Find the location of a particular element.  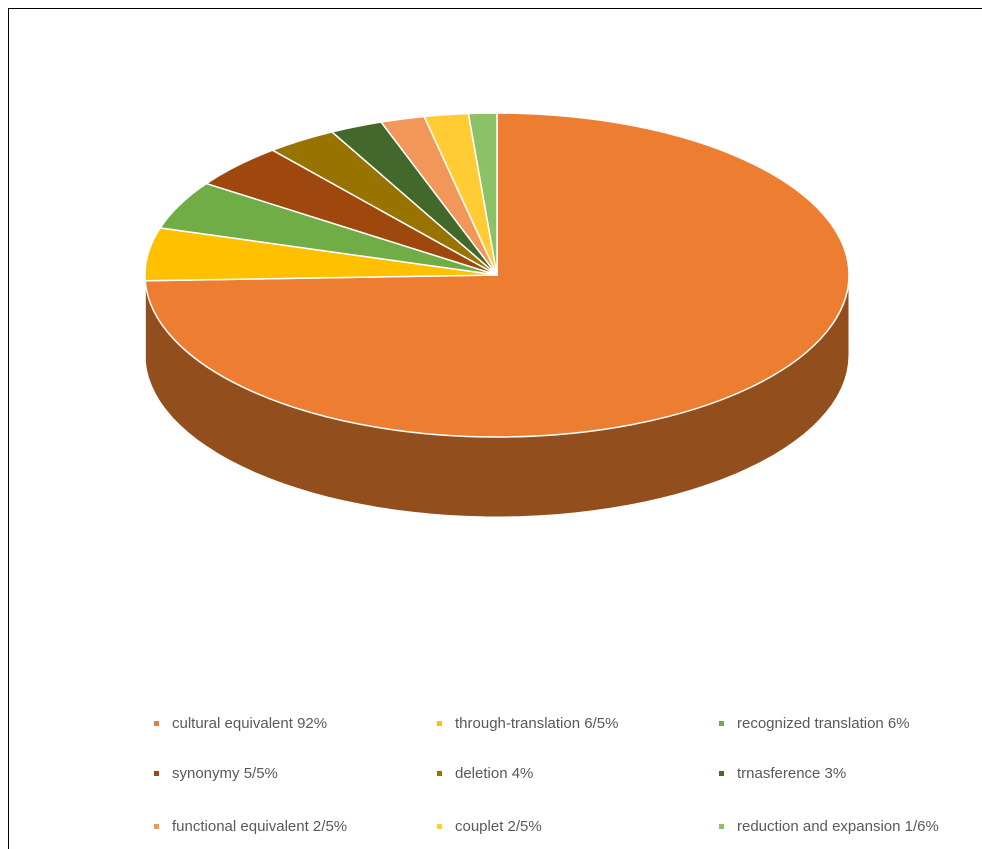

legend-label: functional equivalent 2/5% is located at coordinates (259, 826).